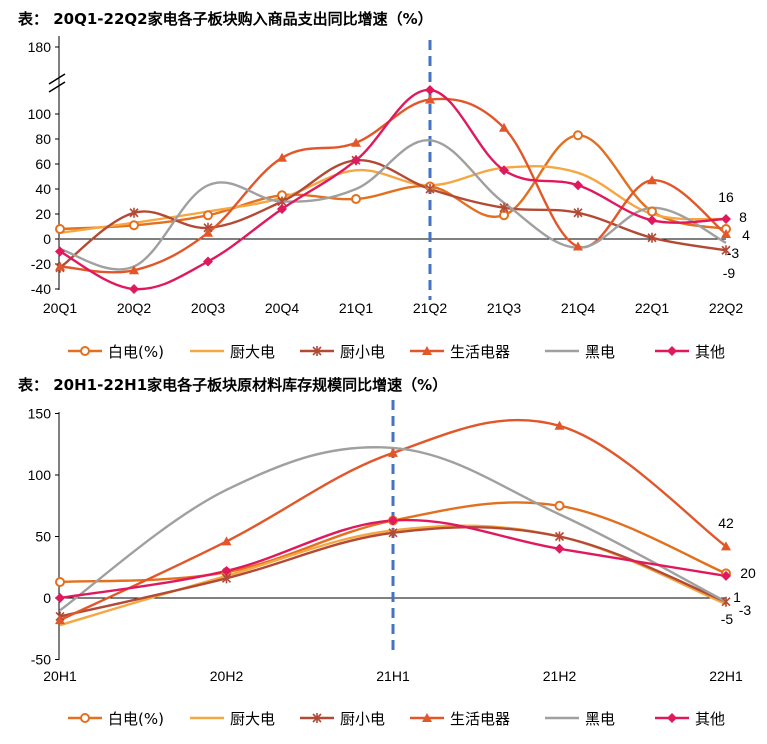 Image resolution: width=767 pixels, height=744 pixels. I want to click on end-value-label: 4, so click(746, 235).